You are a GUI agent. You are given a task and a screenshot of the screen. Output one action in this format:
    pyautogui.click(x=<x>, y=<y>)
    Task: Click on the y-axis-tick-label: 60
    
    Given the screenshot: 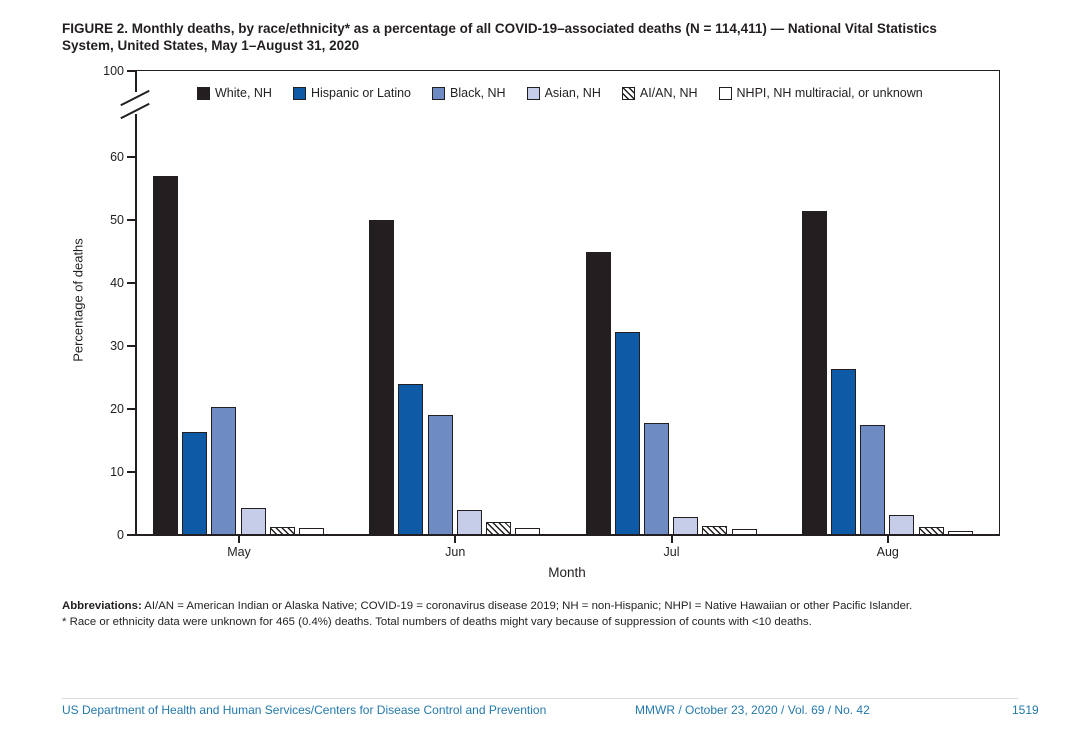 What is the action you would take?
    pyautogui.click(x=117, y=157)
    